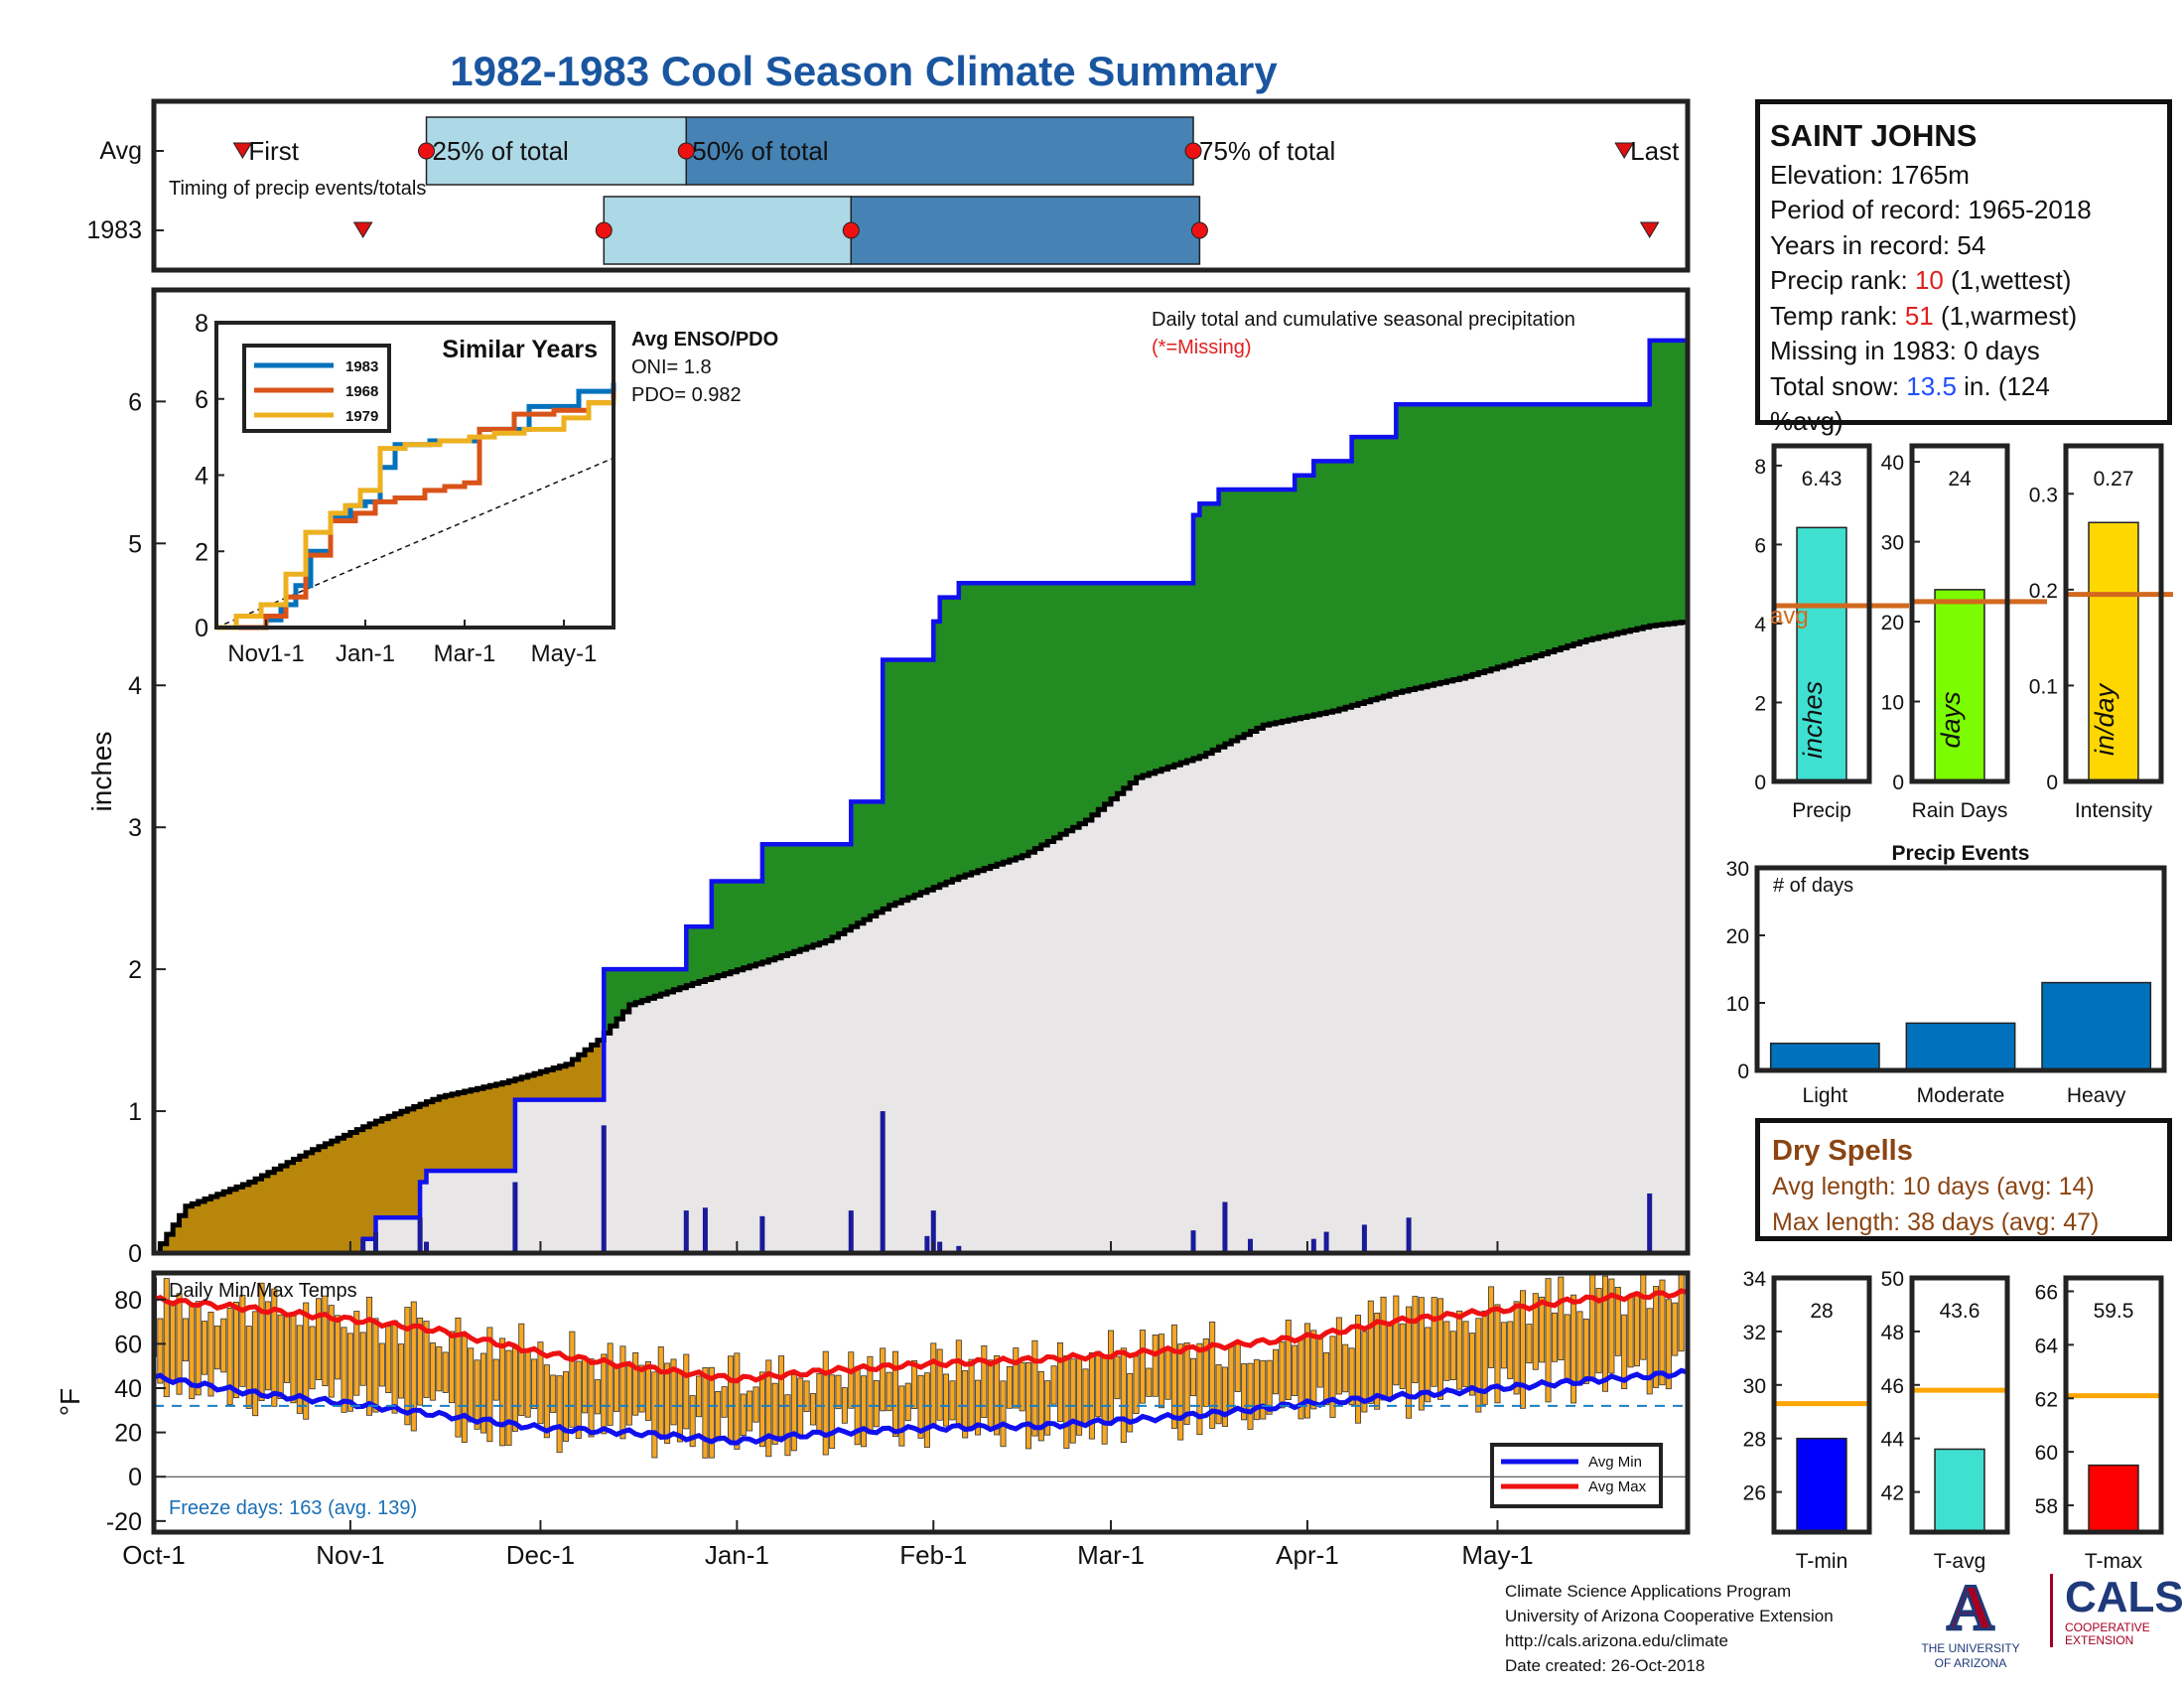  What do you see at coordinates (128, 1389) in the screenshot?
I see `temp-y-tick-label: 40` at bounding box center [128, 1389].